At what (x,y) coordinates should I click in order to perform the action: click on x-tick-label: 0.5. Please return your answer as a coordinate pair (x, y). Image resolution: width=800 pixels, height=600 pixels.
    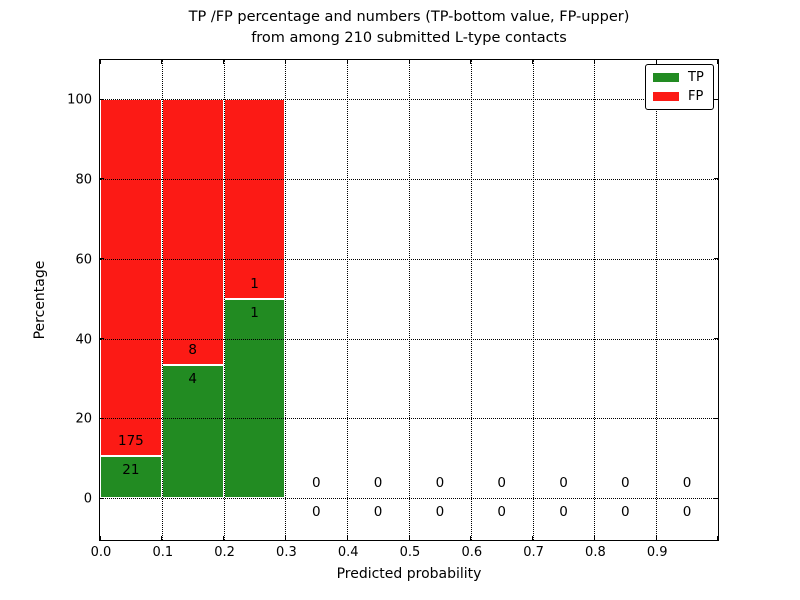
    Looking at the image, I should click on (410, 552).